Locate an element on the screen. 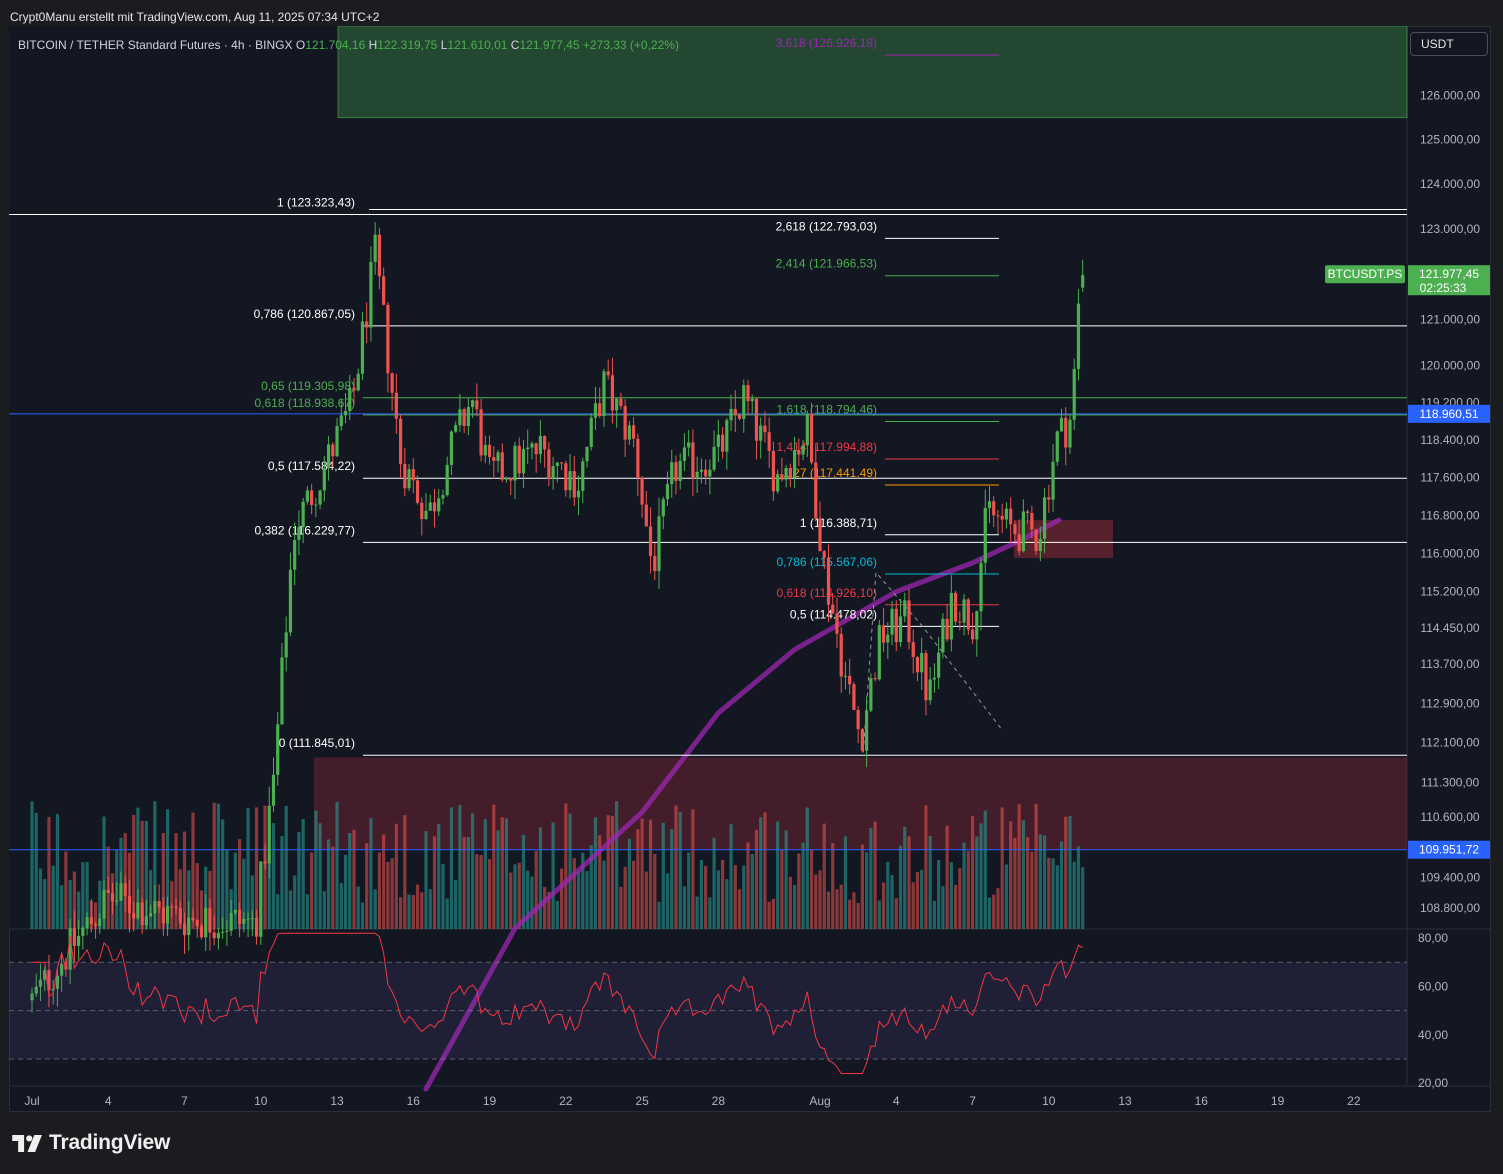 The image size is (1503, 1174). price-line-badge is located at coordinates (1449, 849).